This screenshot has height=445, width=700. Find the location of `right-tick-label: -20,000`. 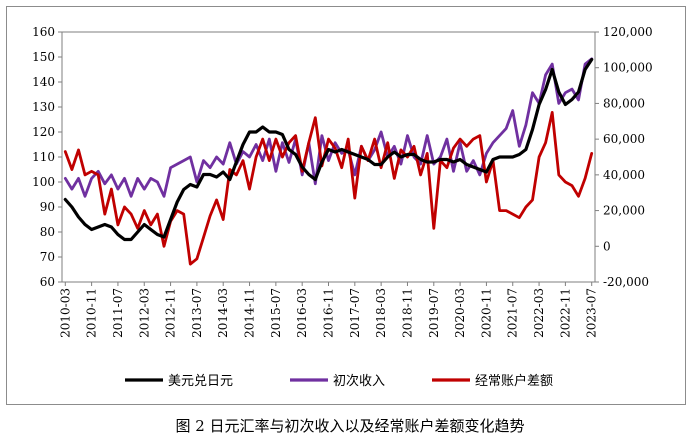

right-tick-label: -20,000 is located at coordinates (626, 282).